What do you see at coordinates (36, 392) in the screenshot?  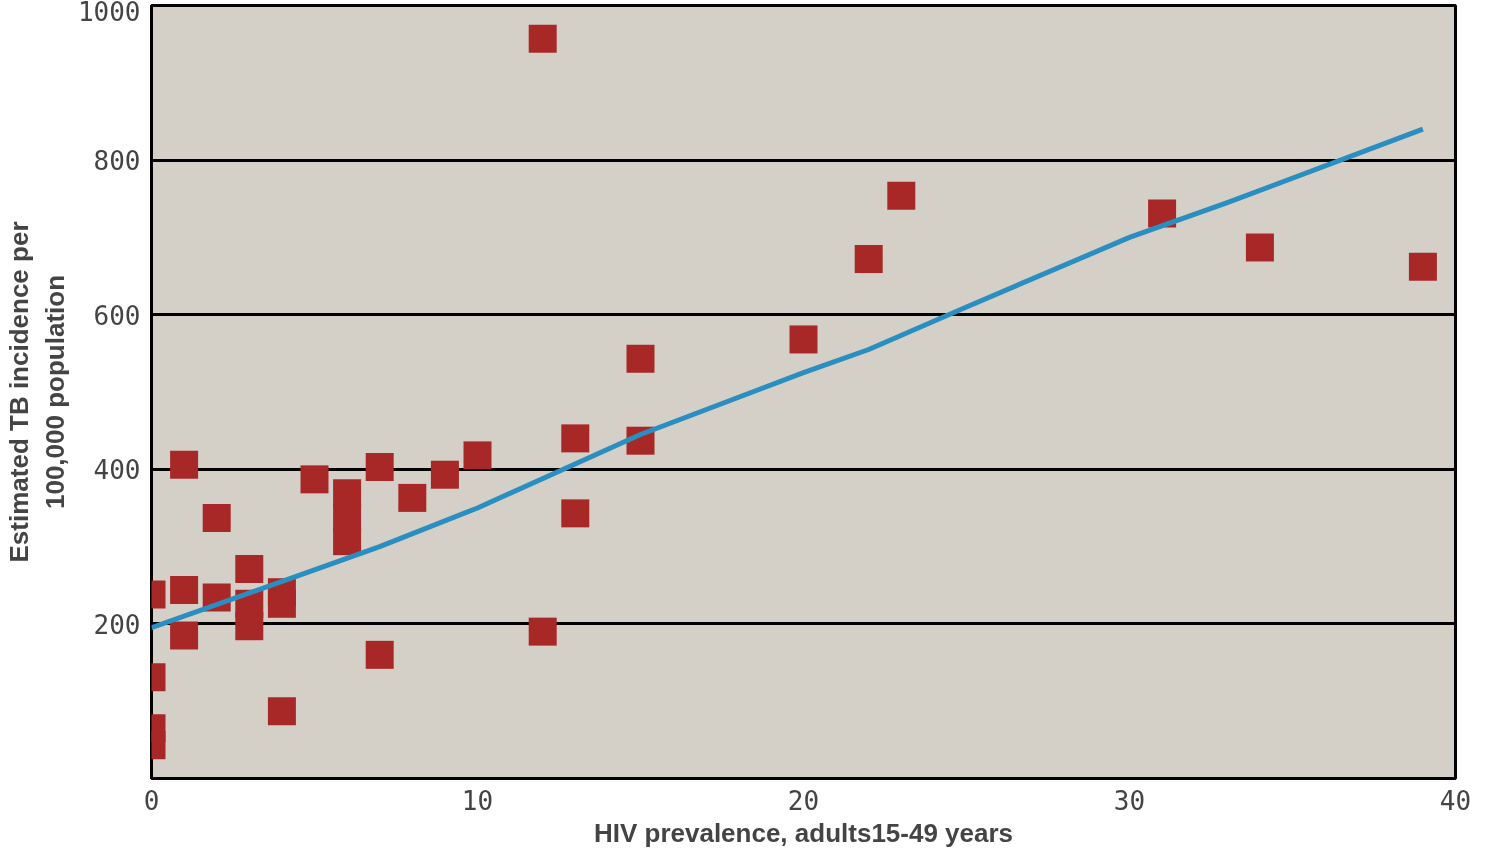 I see `y-axis-title: Estimated TB incidence per 100,000 population` at bounding box center [36, 392].